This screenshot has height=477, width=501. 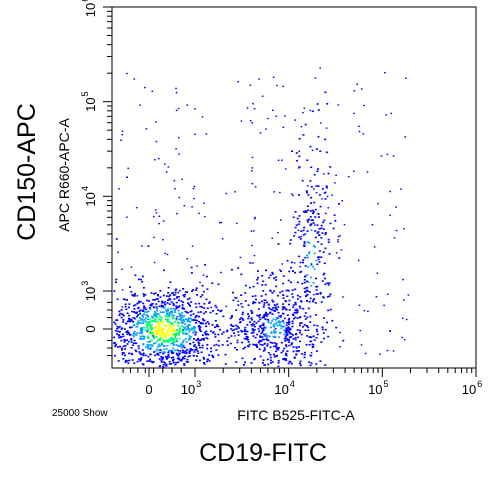 What do you see at coordinates (89, 101) in the screenshot?
I see `y-tick-label: 105` at bounding box center [89, 101].